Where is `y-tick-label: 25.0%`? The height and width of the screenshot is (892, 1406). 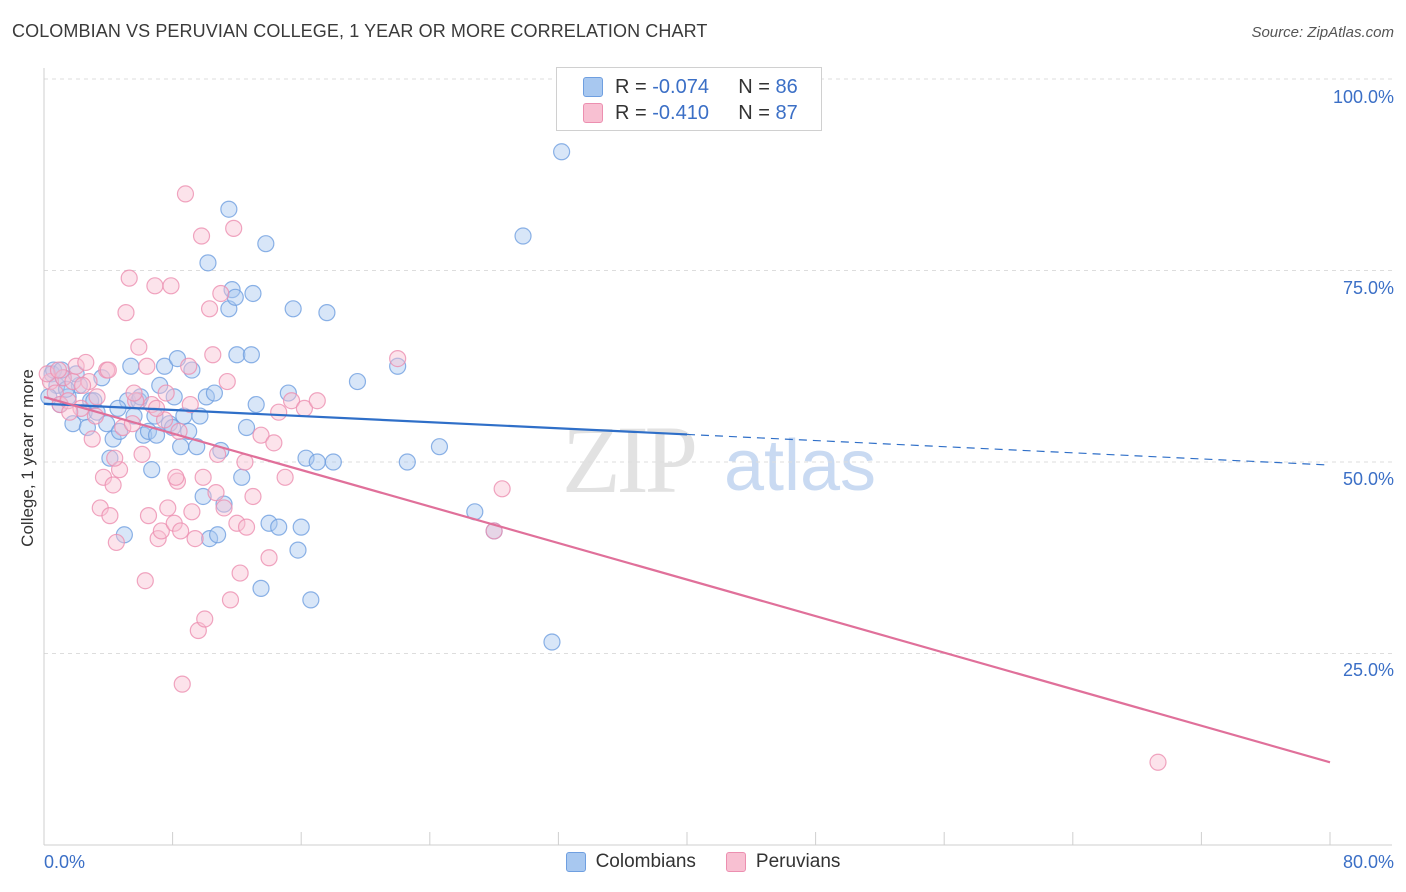
y-tick-label: 25.0% is located at coordinates (1368, 670).